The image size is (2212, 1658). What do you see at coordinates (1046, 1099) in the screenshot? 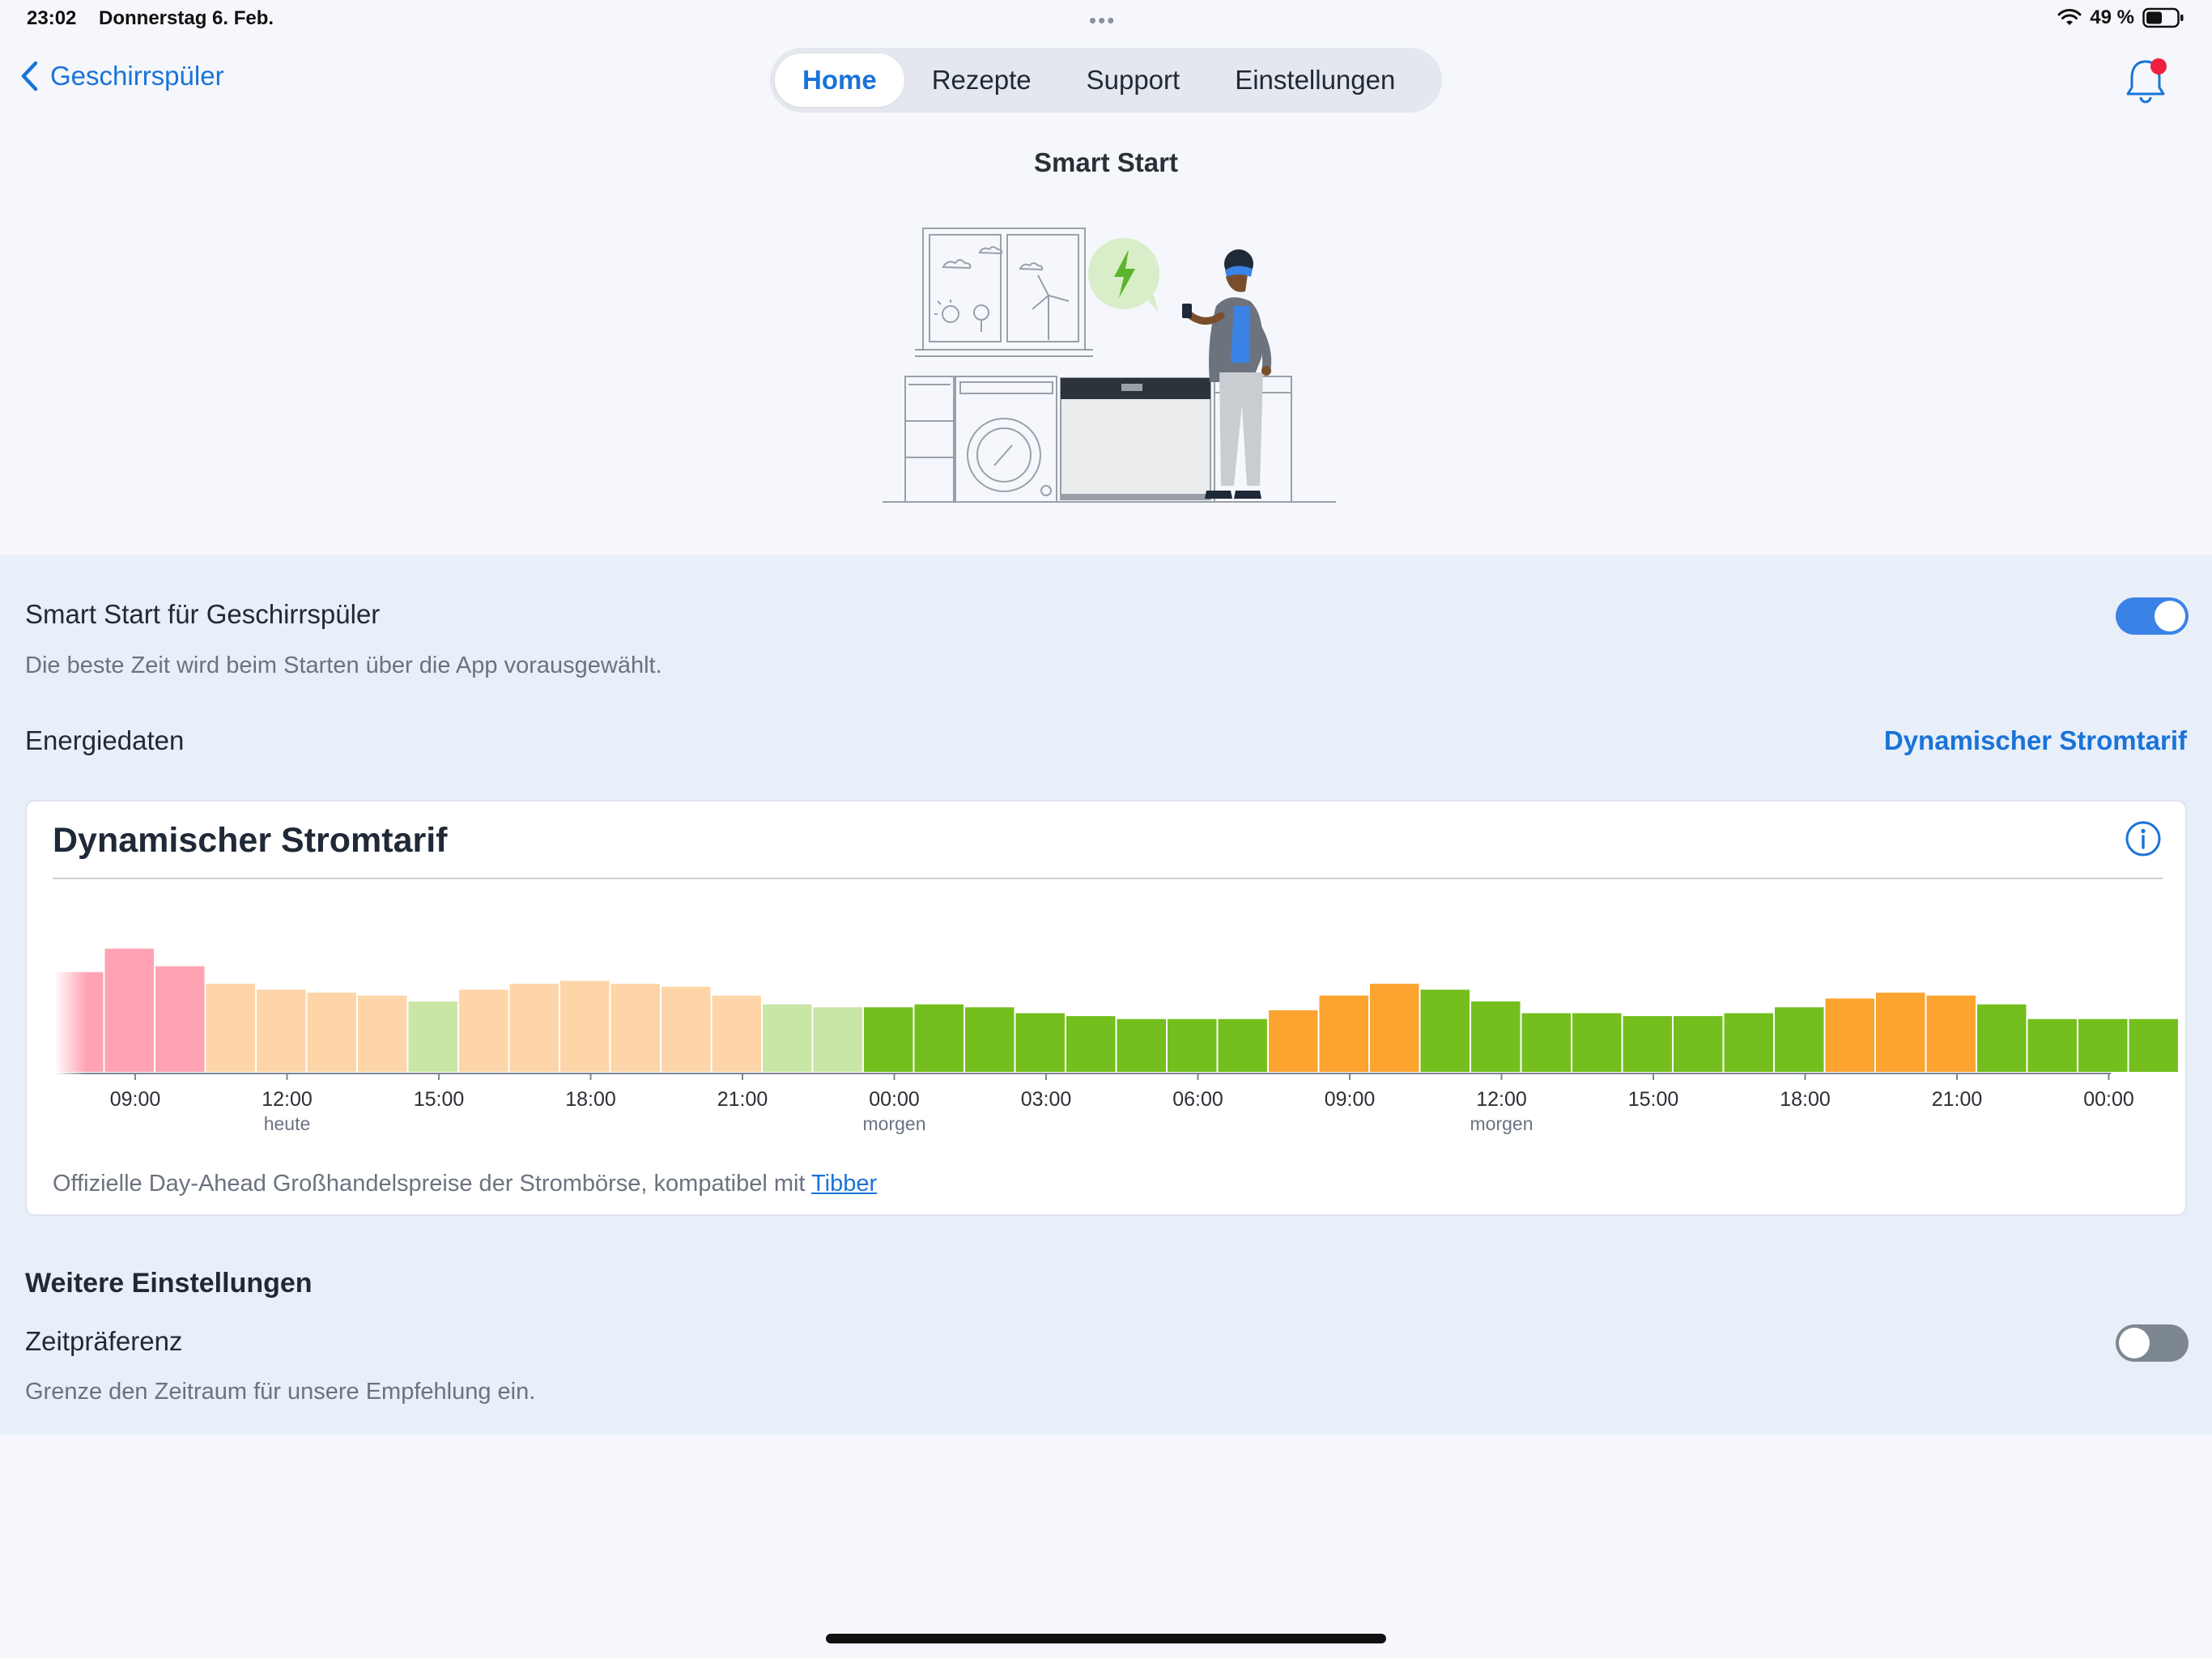
I see `x-tick-label: 03:00` at bounding box center [1046, 1099].